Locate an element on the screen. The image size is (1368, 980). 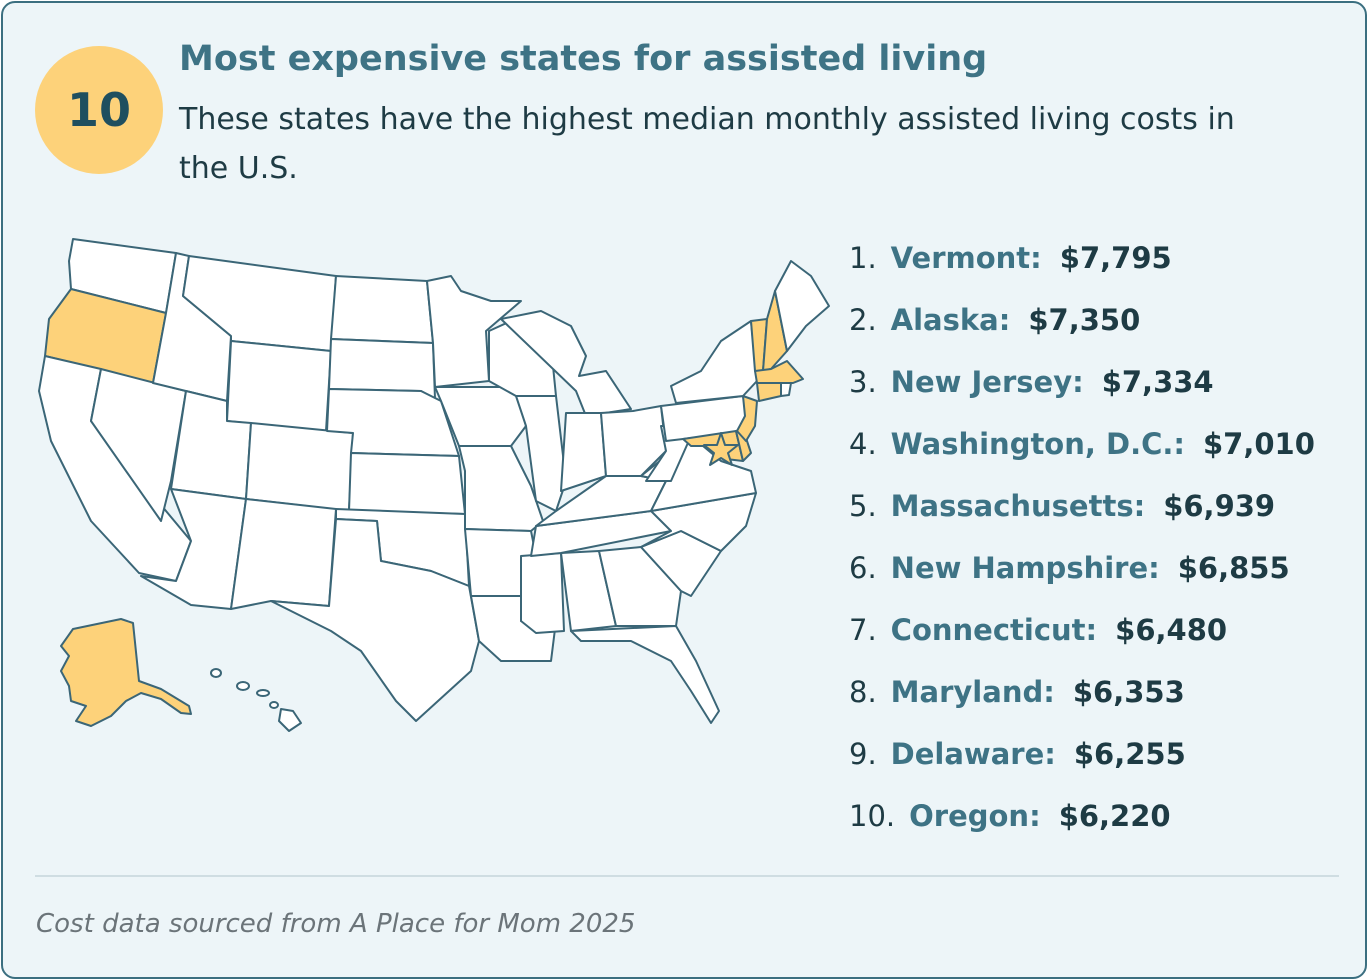
list-item: 5. Massachusetts: $6,939 is located at coordinates (1062, 506).